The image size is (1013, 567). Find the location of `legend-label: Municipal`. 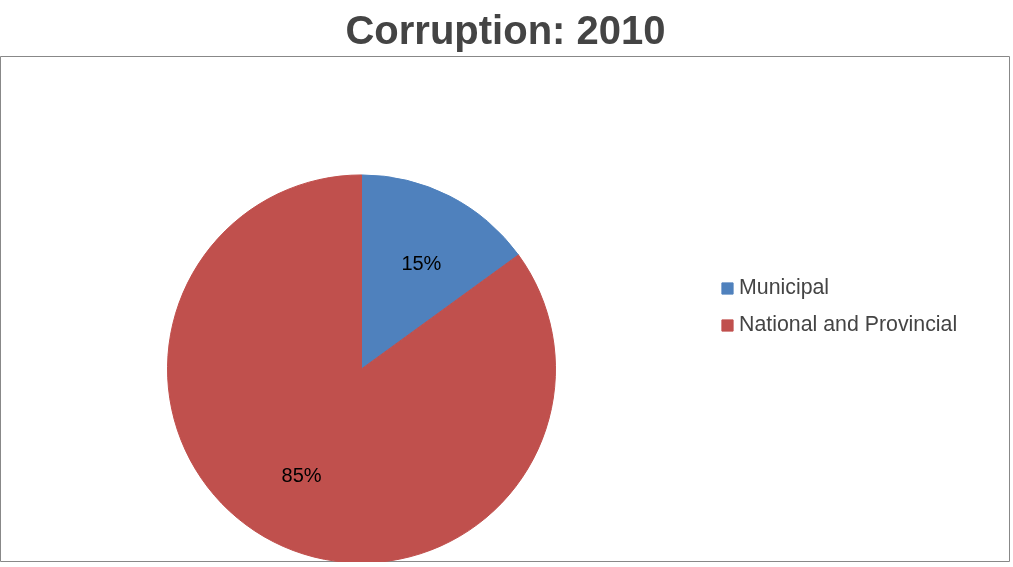

legend-label: Municipal is located at coordinates (784, 287).